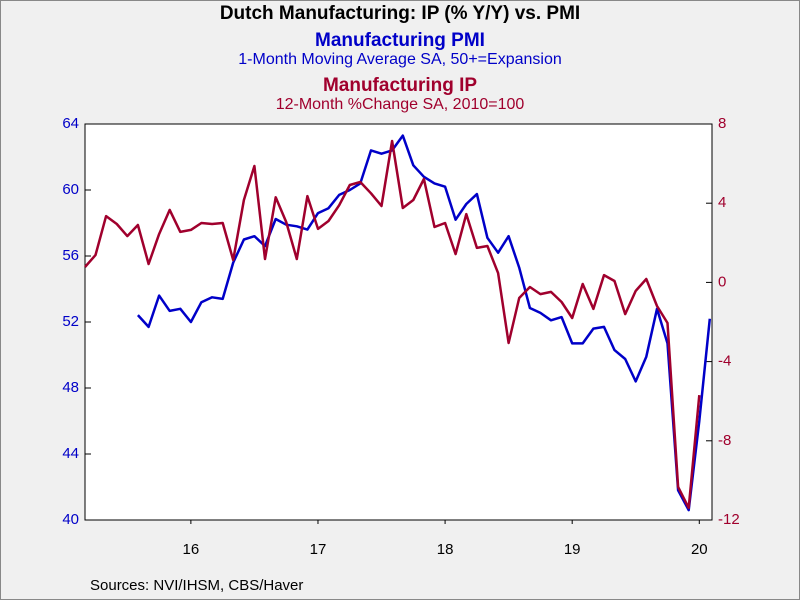 The image size is (800, 600). I want to click on chart-title: Dutch Manufacturing: IP (% Y/Y) vs. PMI, so click(400, 13).